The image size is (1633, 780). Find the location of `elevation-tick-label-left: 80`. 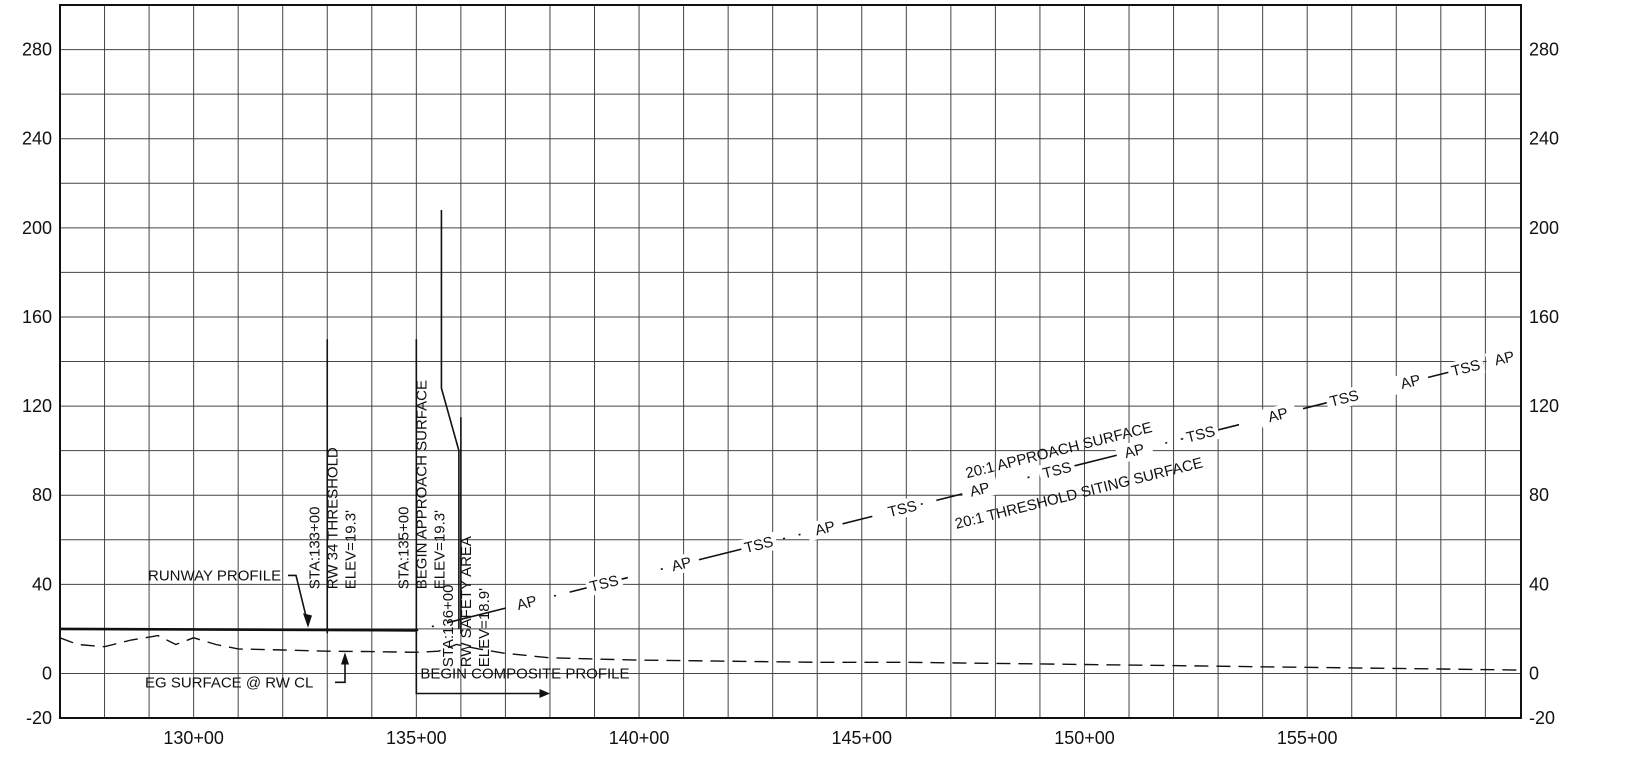

elevation-tick-label-left: 80 is located at coordinates (42, 495).